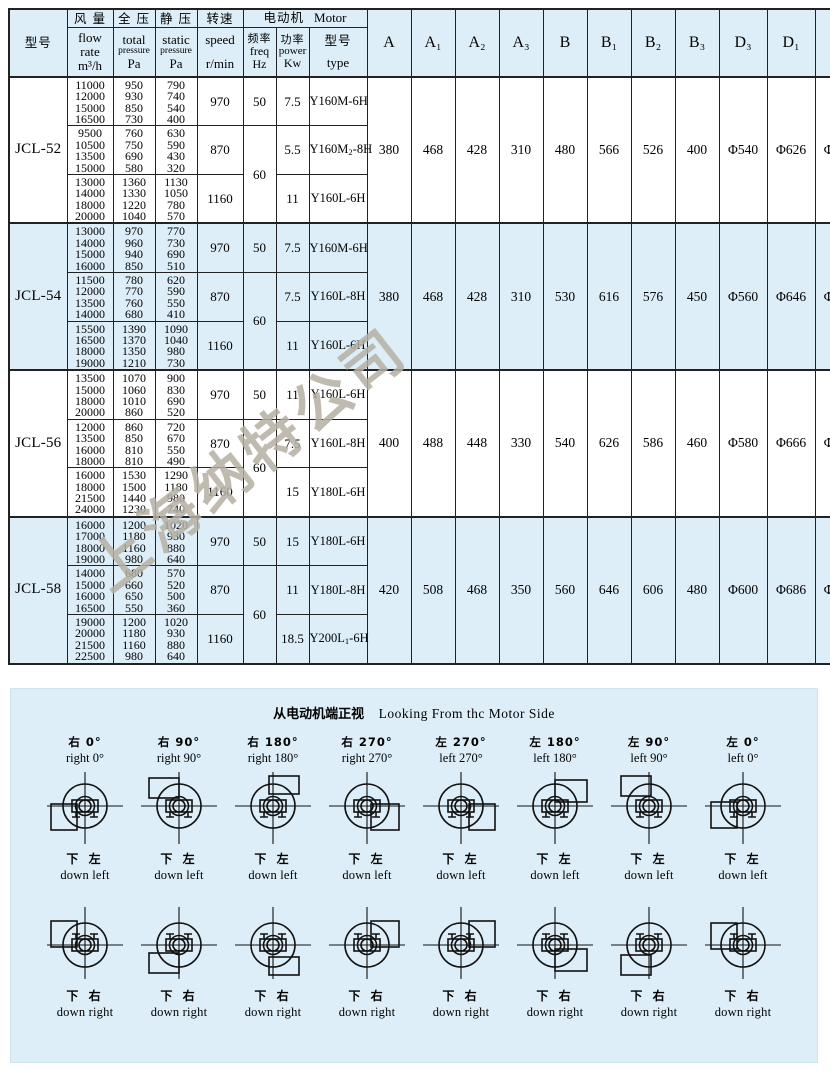 The width and height of the screenshot is (830, 1075). What do you see at coordinates (134, 248) in the screenshot?
I see `cell-total-pressure: 970 960 940 850` at bounding box center [134, 248].